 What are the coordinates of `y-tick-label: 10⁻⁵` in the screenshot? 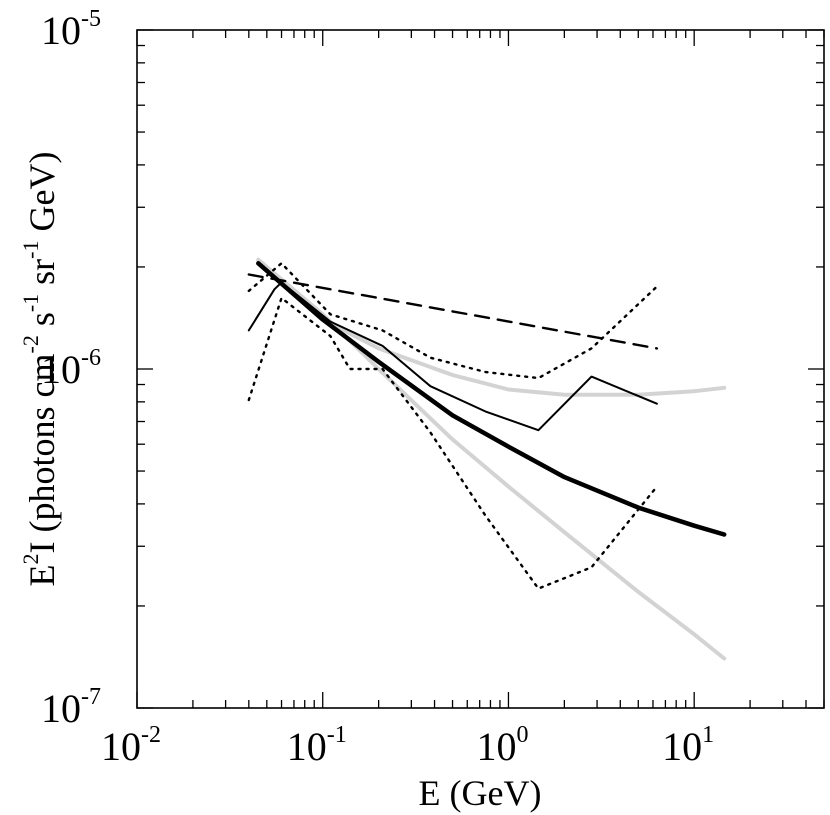 It's located at (71, 29).